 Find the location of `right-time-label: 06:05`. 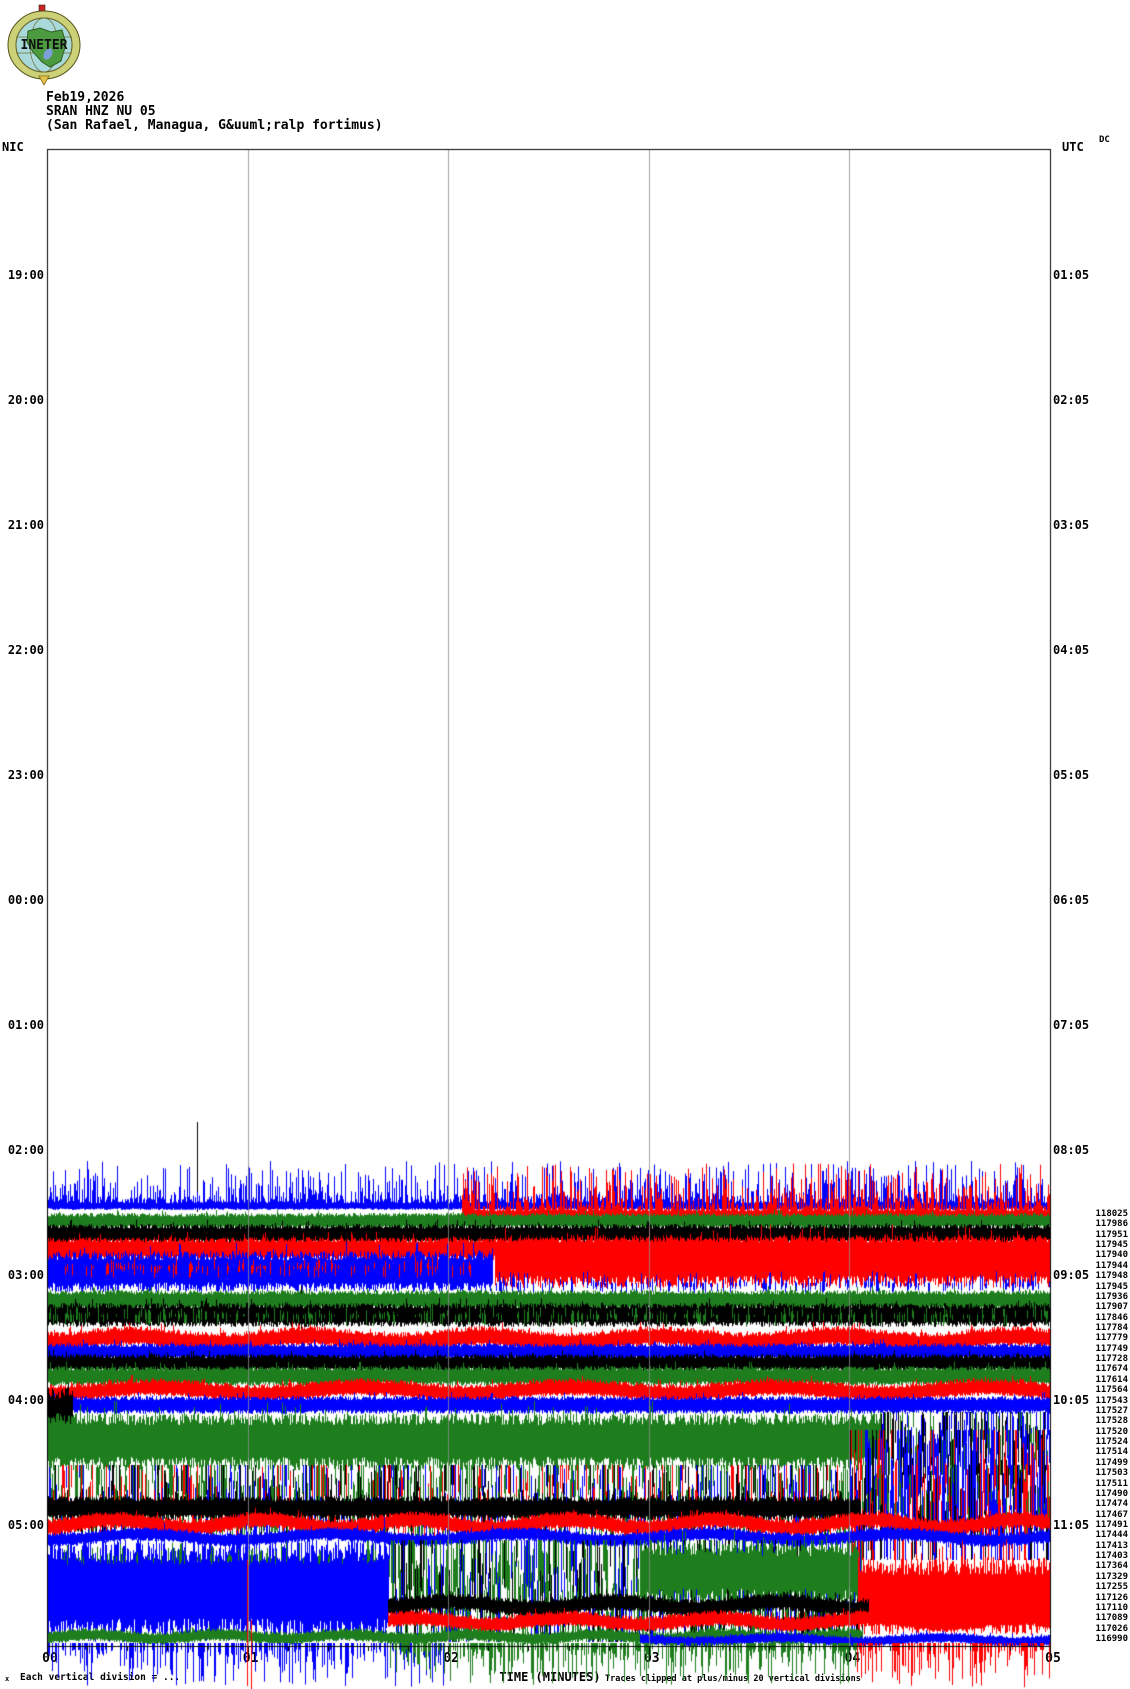

right-time-label: 06:05 is located at coordinates (1071, 900).